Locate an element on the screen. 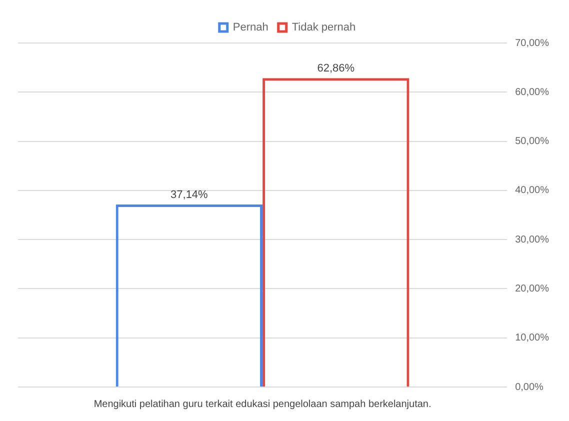 Image resolution: width=569 pixels, height=421 pixels. y-tick-label: 20,00% is located at coordinates (532, 288).